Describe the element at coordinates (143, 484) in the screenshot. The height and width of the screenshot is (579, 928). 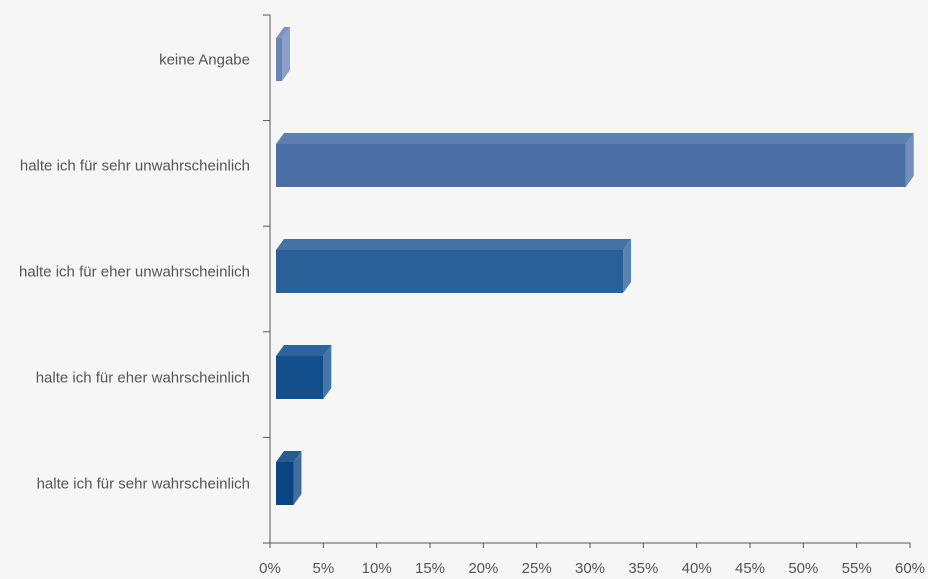
I see `category-label: halte ich für sehr wahrscheinlich` at that location.